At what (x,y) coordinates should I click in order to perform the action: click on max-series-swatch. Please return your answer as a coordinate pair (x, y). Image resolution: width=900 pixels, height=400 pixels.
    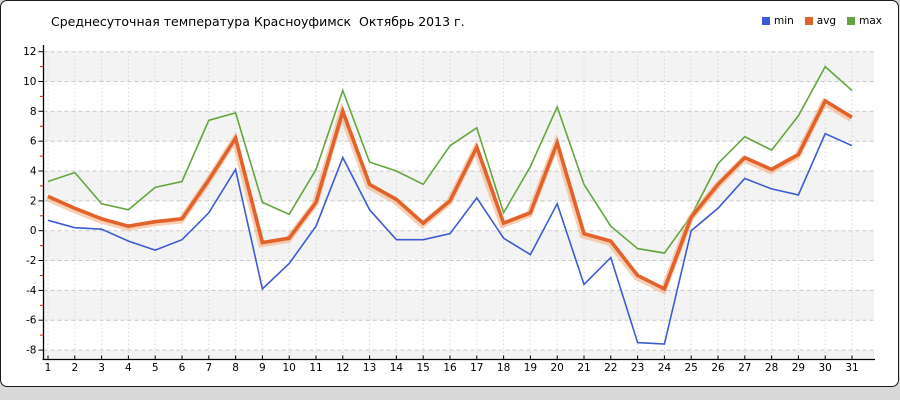
    Looking at the image, I should click on (851, 21).